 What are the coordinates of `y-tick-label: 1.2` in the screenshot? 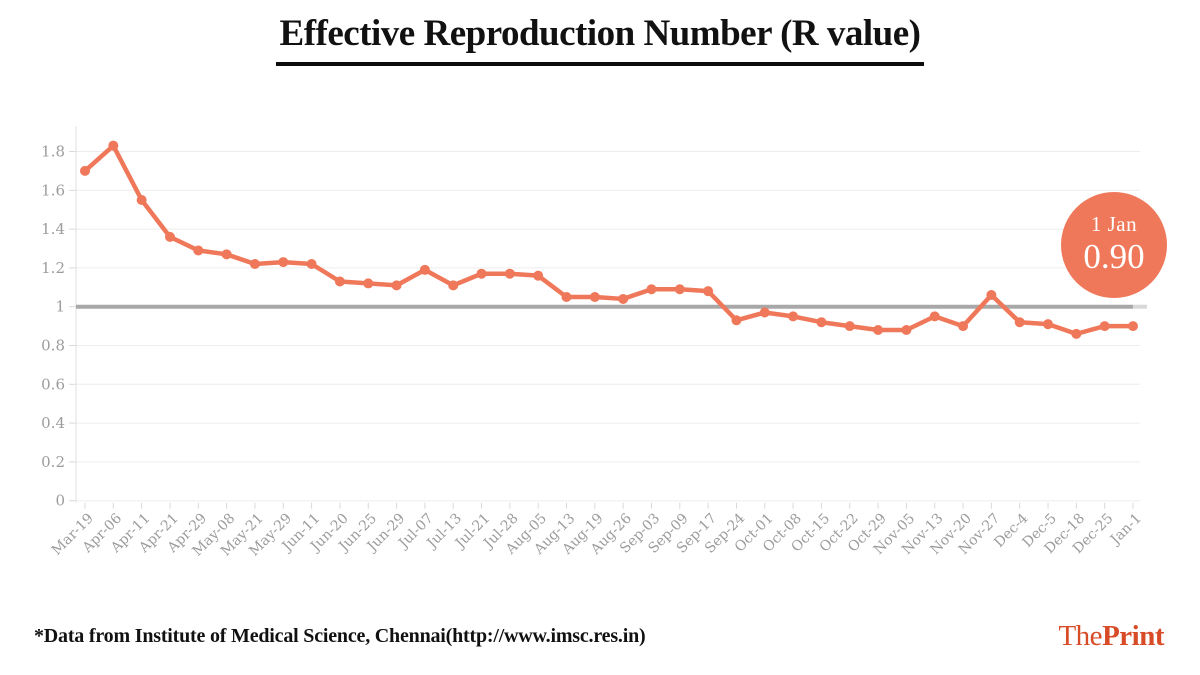 It's located at (53, 268).